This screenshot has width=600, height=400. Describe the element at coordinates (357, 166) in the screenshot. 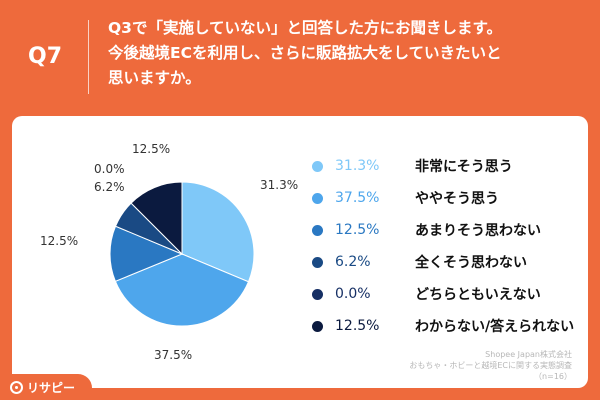

I see `legend-percent: 31.3%` at that location.